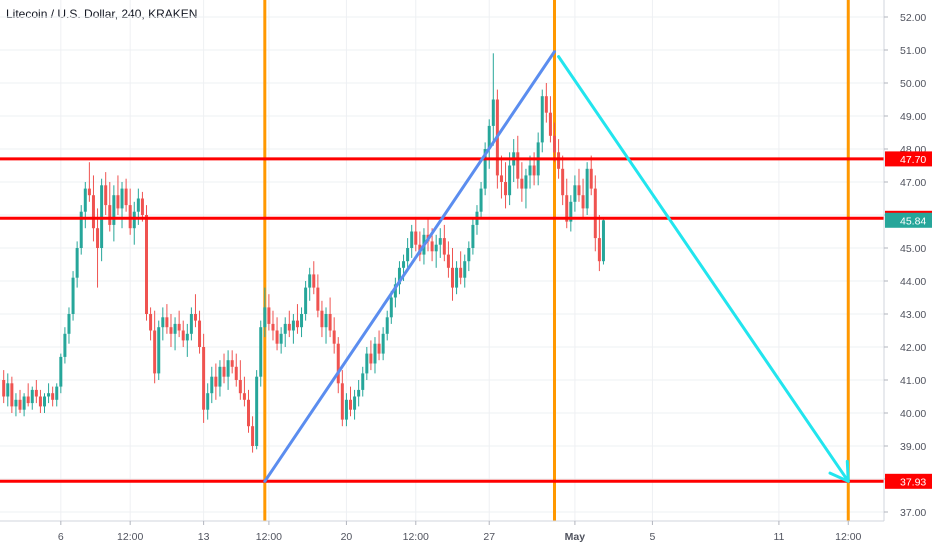 The width and height of the screenshot is (932, 550). What do you see at coordinates (913, 221) in the screenshot?
I see `current-price-badge: 45.84` at bounding box center [913, 221].